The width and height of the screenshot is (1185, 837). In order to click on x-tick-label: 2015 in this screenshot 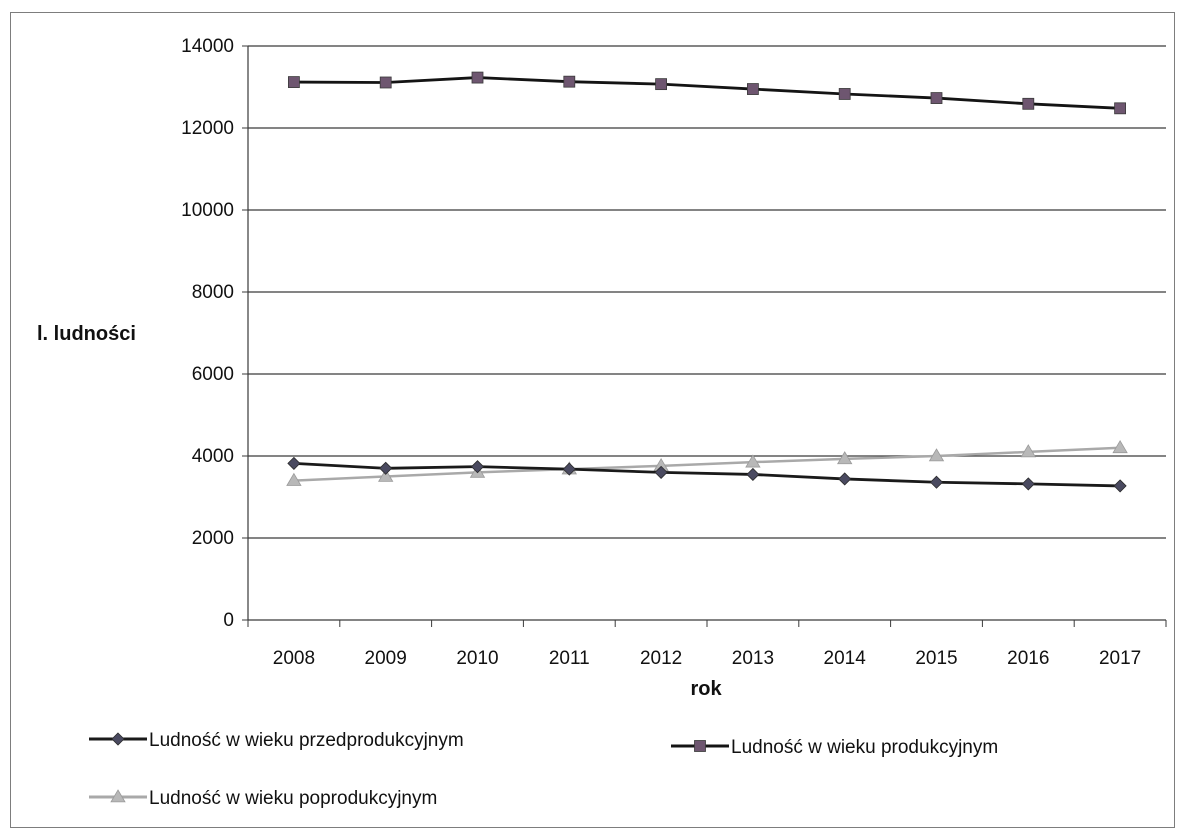, I will do `click(936, 658)`.